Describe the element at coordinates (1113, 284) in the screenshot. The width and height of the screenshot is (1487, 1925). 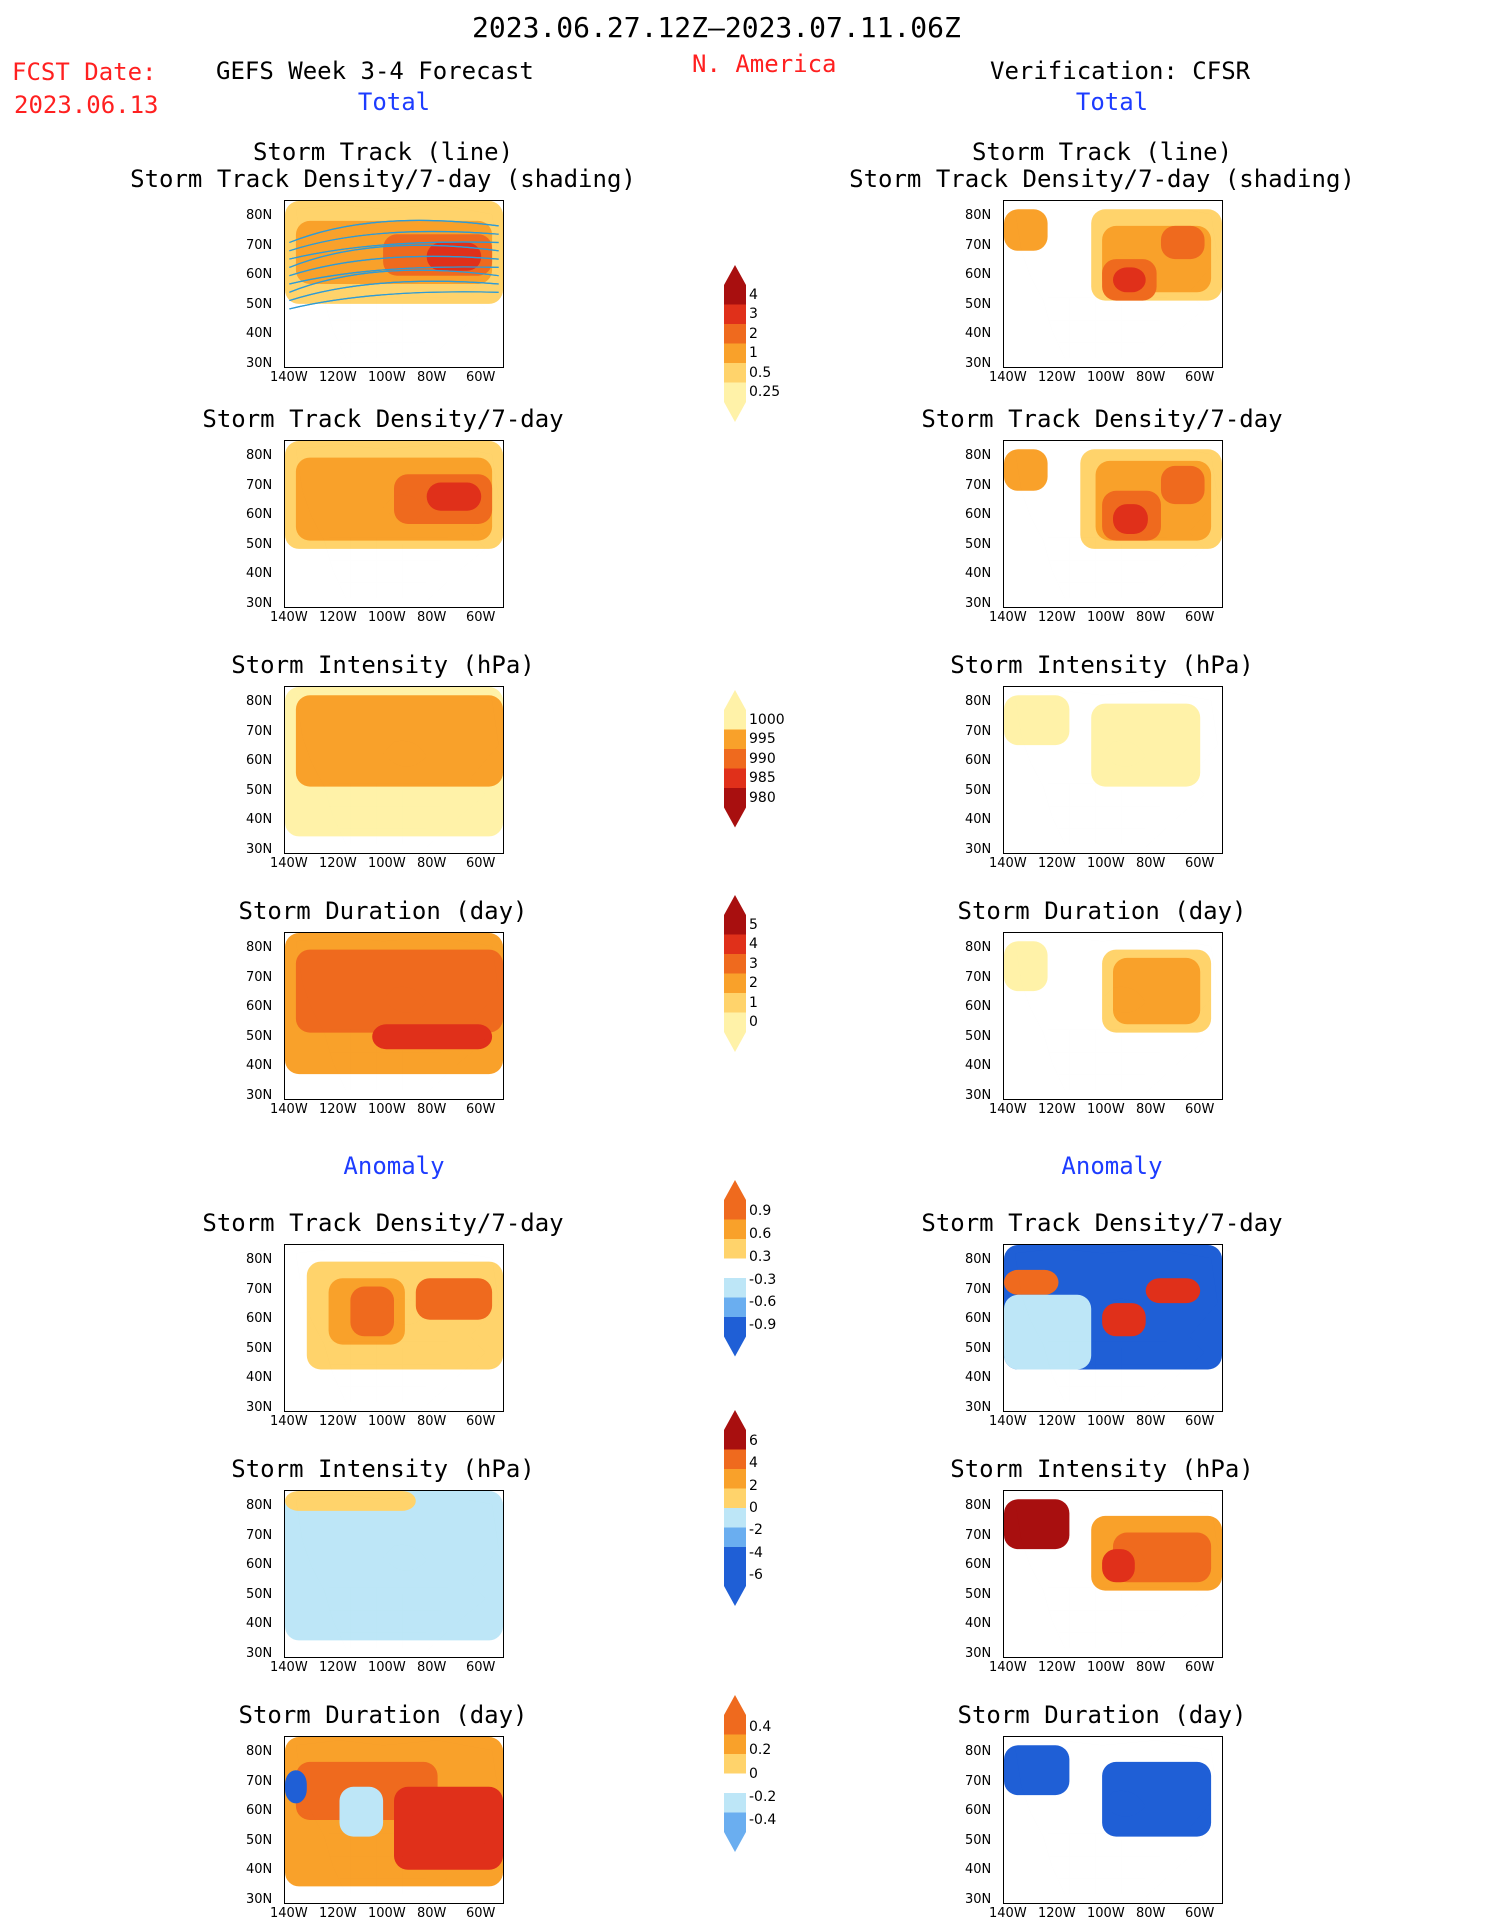
I see `map-panel-trk_total_R` at that location.